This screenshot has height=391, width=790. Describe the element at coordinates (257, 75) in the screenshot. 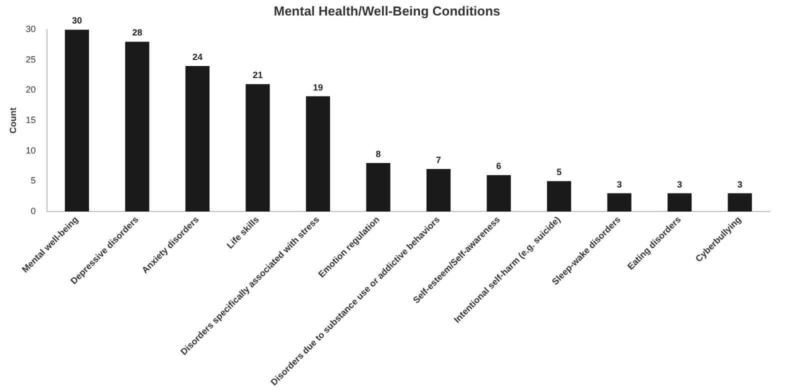

I see `data-label: 21` at that location.